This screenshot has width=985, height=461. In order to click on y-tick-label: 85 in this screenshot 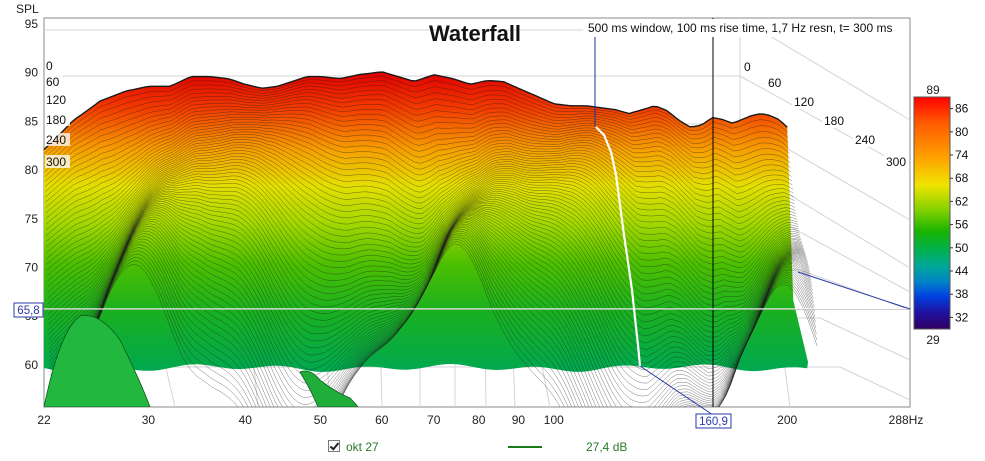, I will do `click(32, 121)`.